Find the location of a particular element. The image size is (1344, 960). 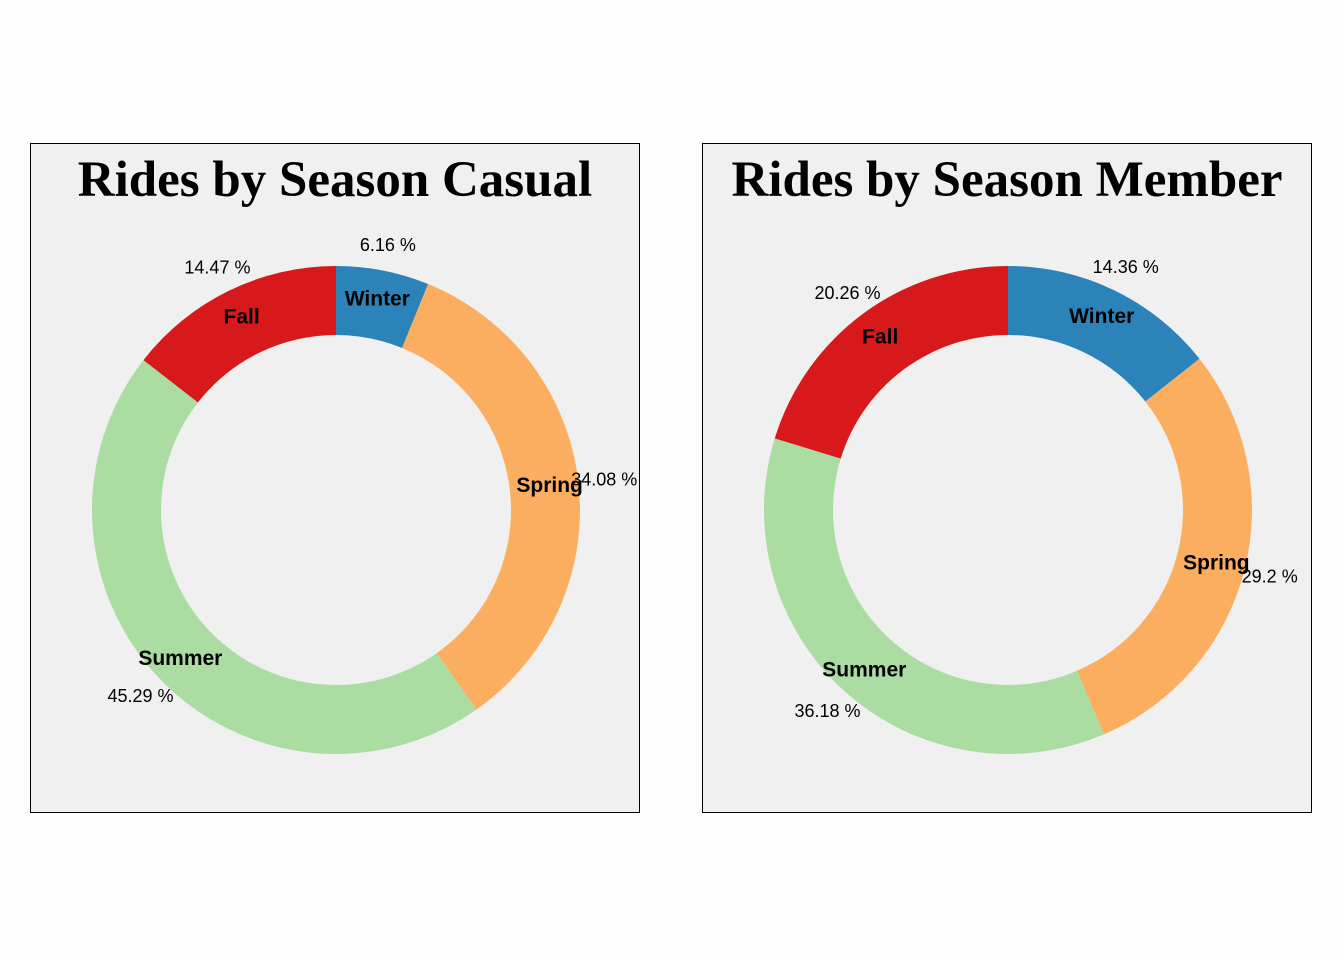

percent-label-fall: 20.26 % is located at coordinates (847, 293).